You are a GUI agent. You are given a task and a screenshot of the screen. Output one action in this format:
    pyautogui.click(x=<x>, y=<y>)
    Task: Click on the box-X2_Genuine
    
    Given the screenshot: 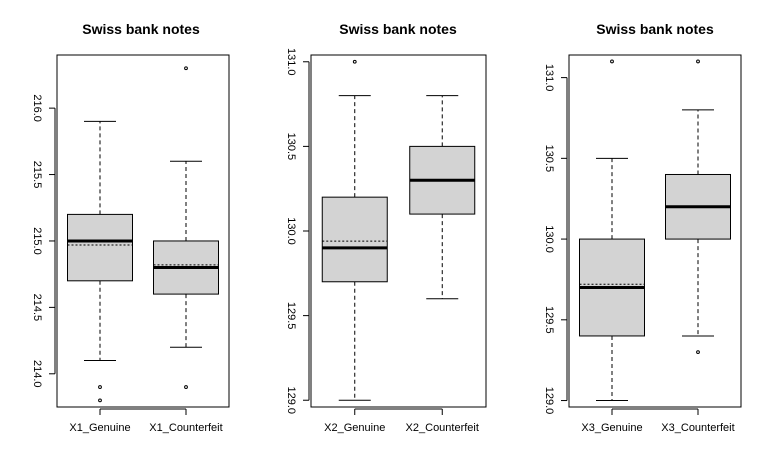 What is the action you would take?
    pyautogui.click(x=354, y=230)
    